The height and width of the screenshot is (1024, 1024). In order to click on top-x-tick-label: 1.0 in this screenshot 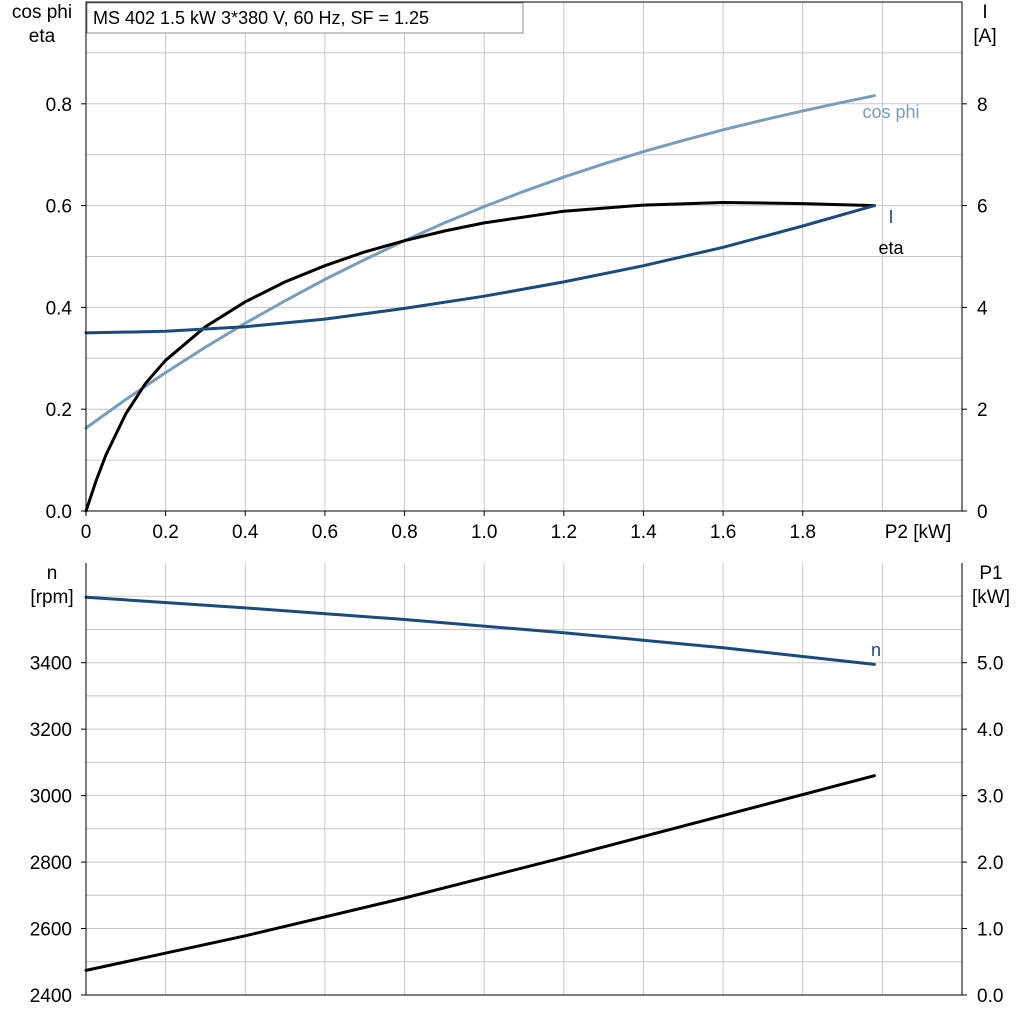, I will do `click(484, 532)`.